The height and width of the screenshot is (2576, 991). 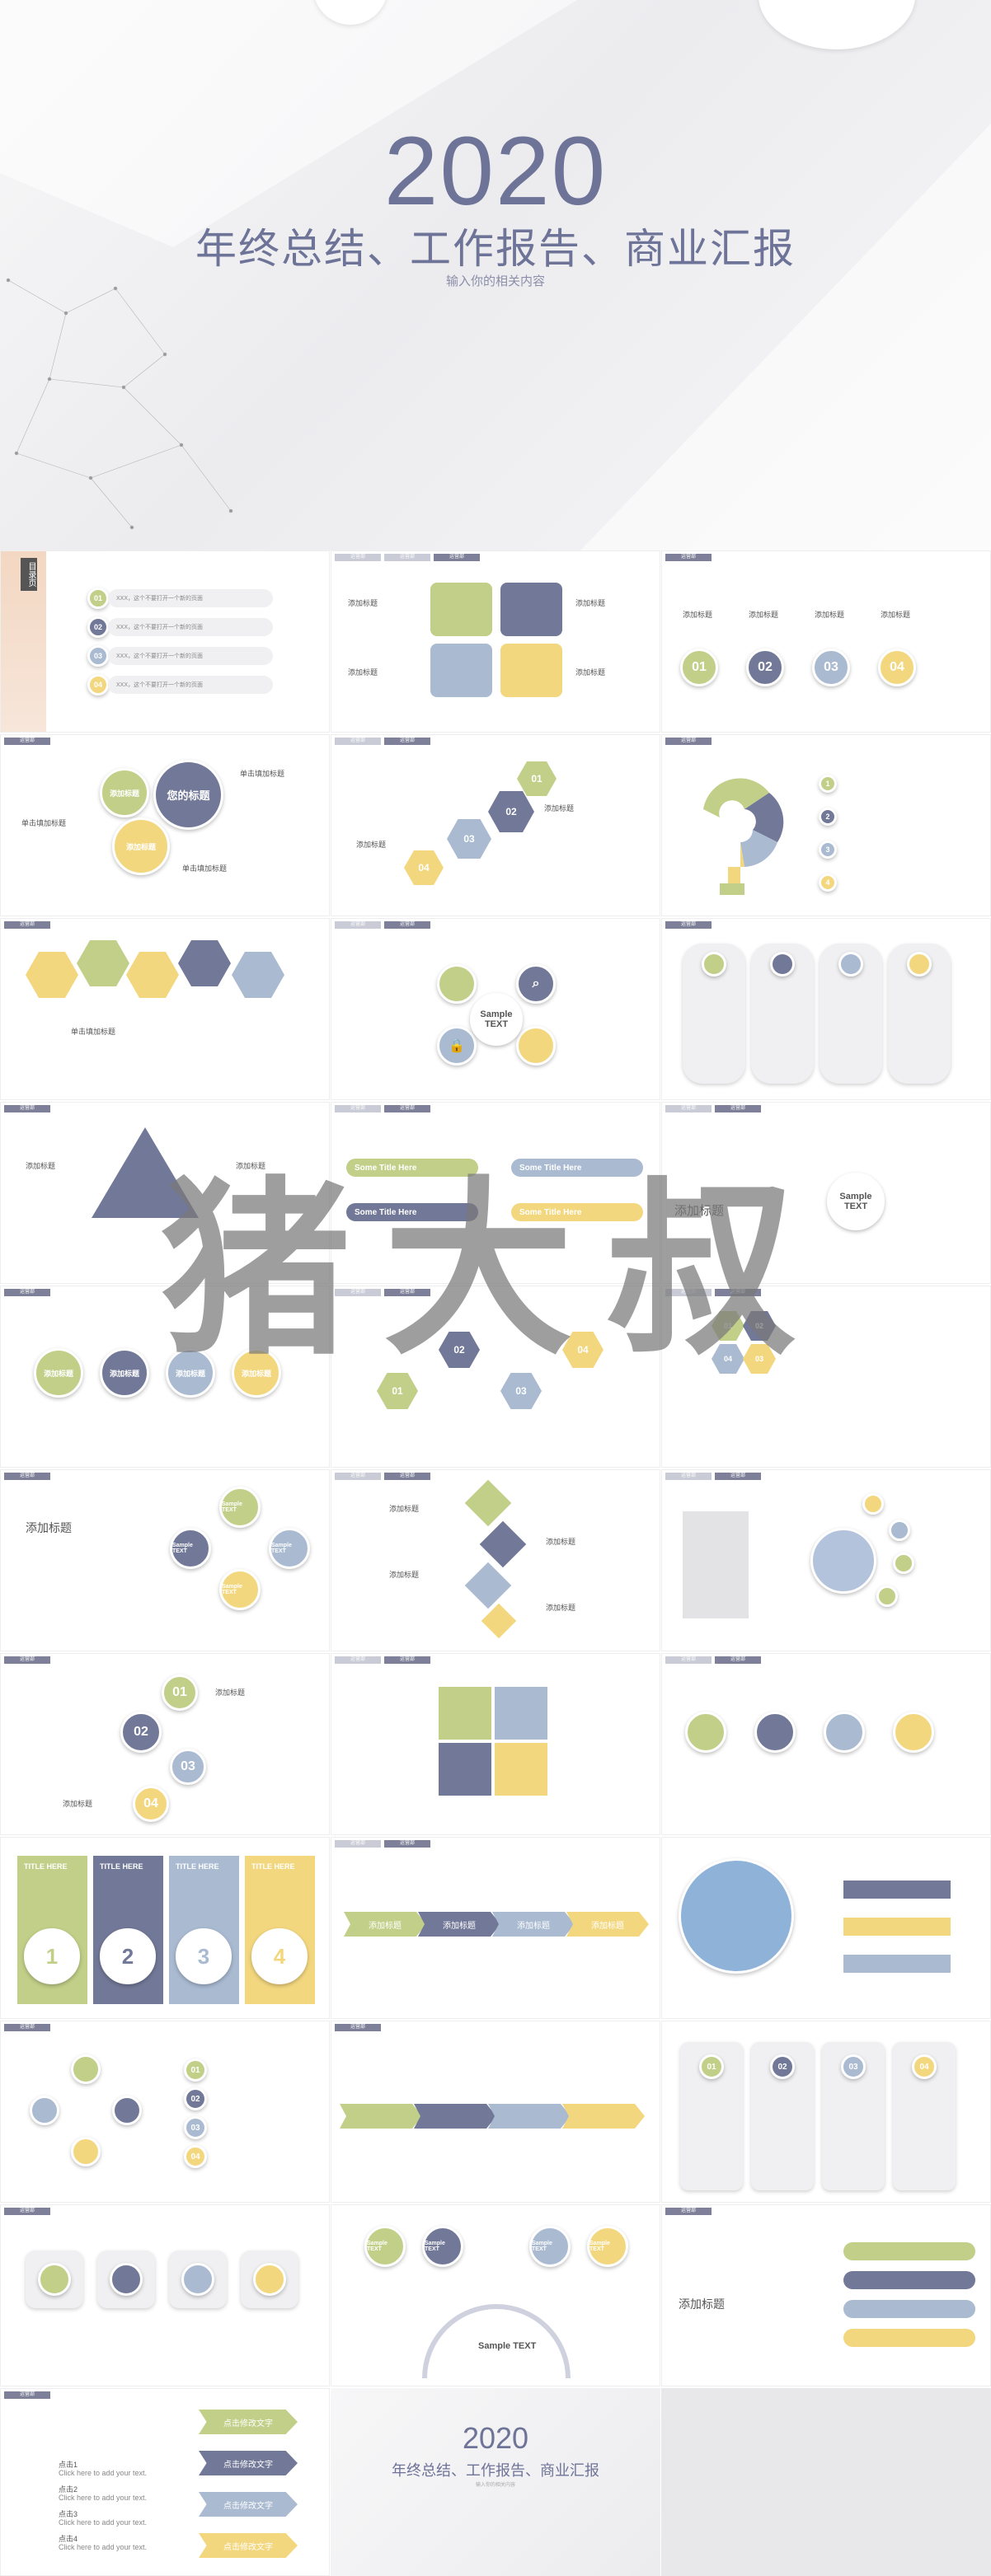 I want to click on slide-avatar-cards: 运营部, so click(x=826, y=1009).